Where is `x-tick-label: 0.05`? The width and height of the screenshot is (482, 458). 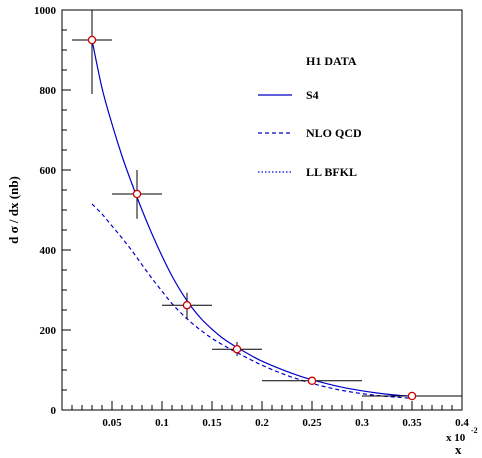
x-tick-label: 0.05 is located at coordinates (112, 423).